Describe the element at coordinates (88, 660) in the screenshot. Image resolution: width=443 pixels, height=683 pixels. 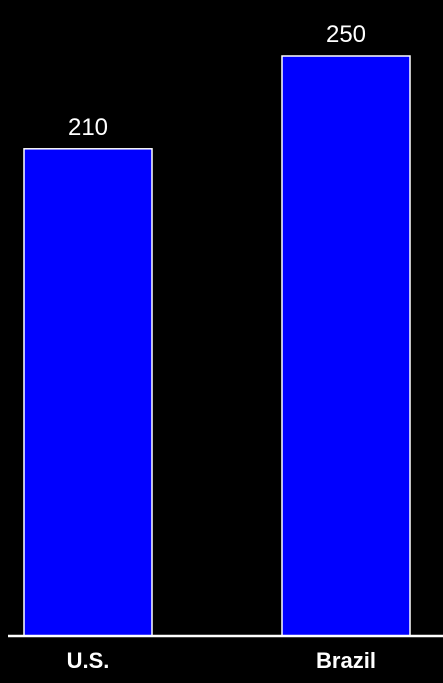
I see `category-label-u-s: U.S.` at that location.